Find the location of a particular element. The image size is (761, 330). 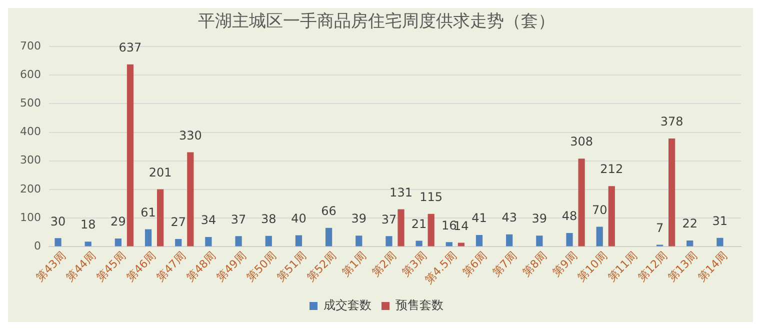

data-label: 22 is located at coordinates (690, 223).